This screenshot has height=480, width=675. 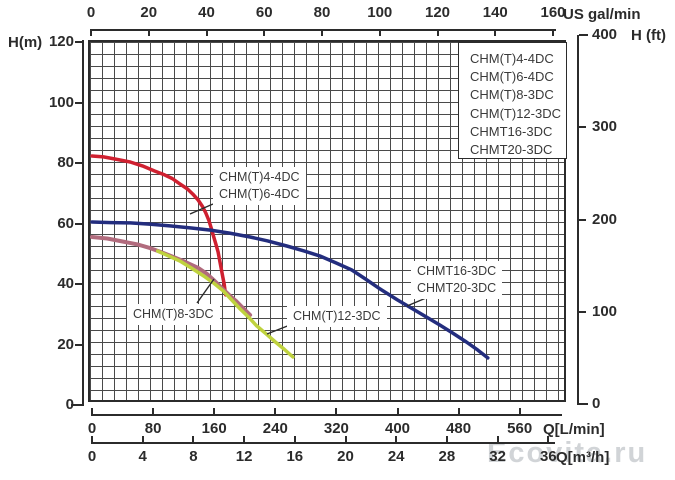 What do you see at coordinates (193, 456) in the screenshot?
I see `bottom-m3h-label: 8` at bounding box center [193, 456].